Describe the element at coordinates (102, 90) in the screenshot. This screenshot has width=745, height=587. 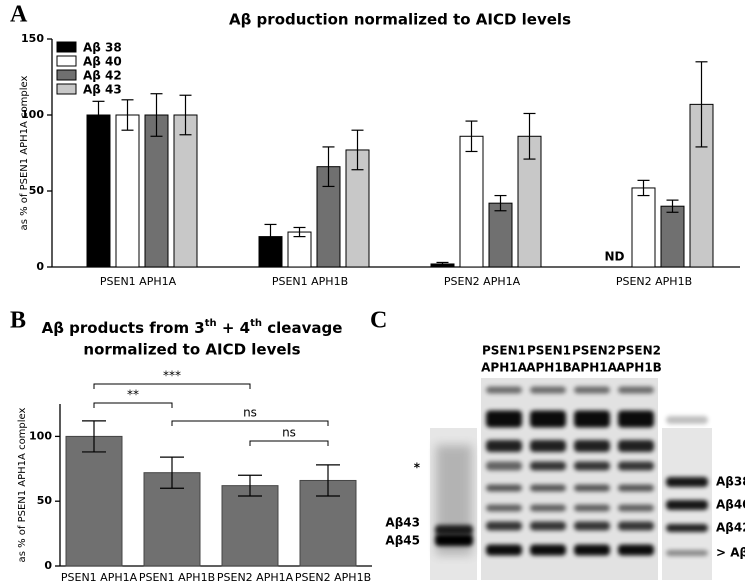
I see `legend-label: Aβ 43` at that location.